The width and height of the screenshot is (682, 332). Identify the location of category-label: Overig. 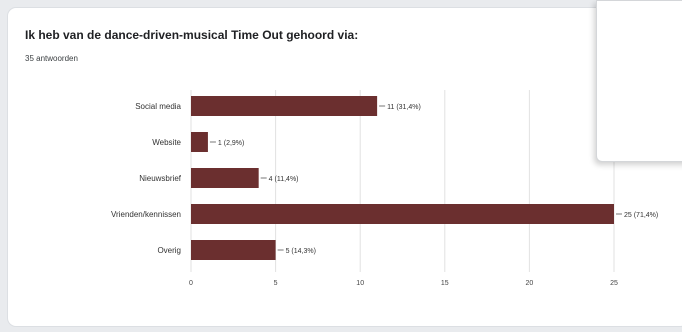
(169, 250).